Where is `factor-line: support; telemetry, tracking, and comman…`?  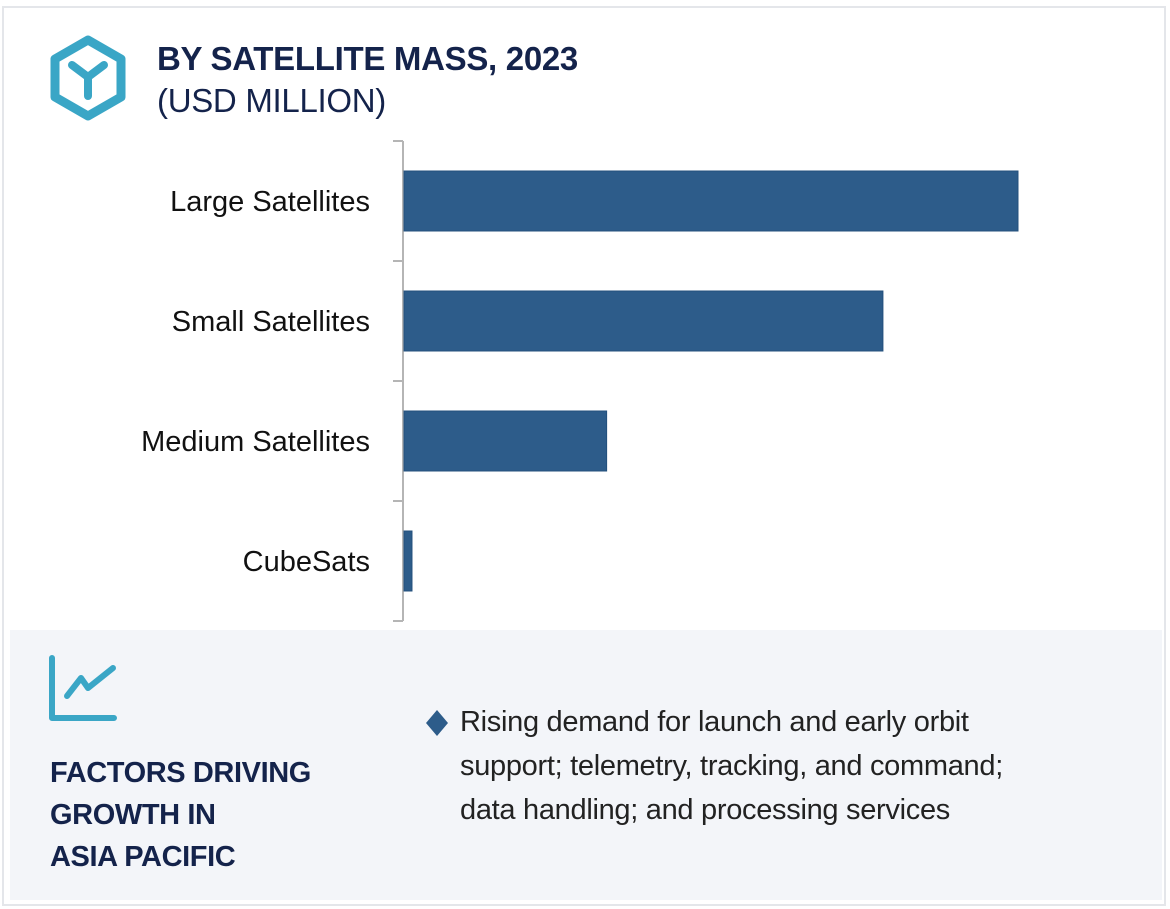 factor-line: support; telemetry, tracking, and comman… is located at coordinates (731, 766).